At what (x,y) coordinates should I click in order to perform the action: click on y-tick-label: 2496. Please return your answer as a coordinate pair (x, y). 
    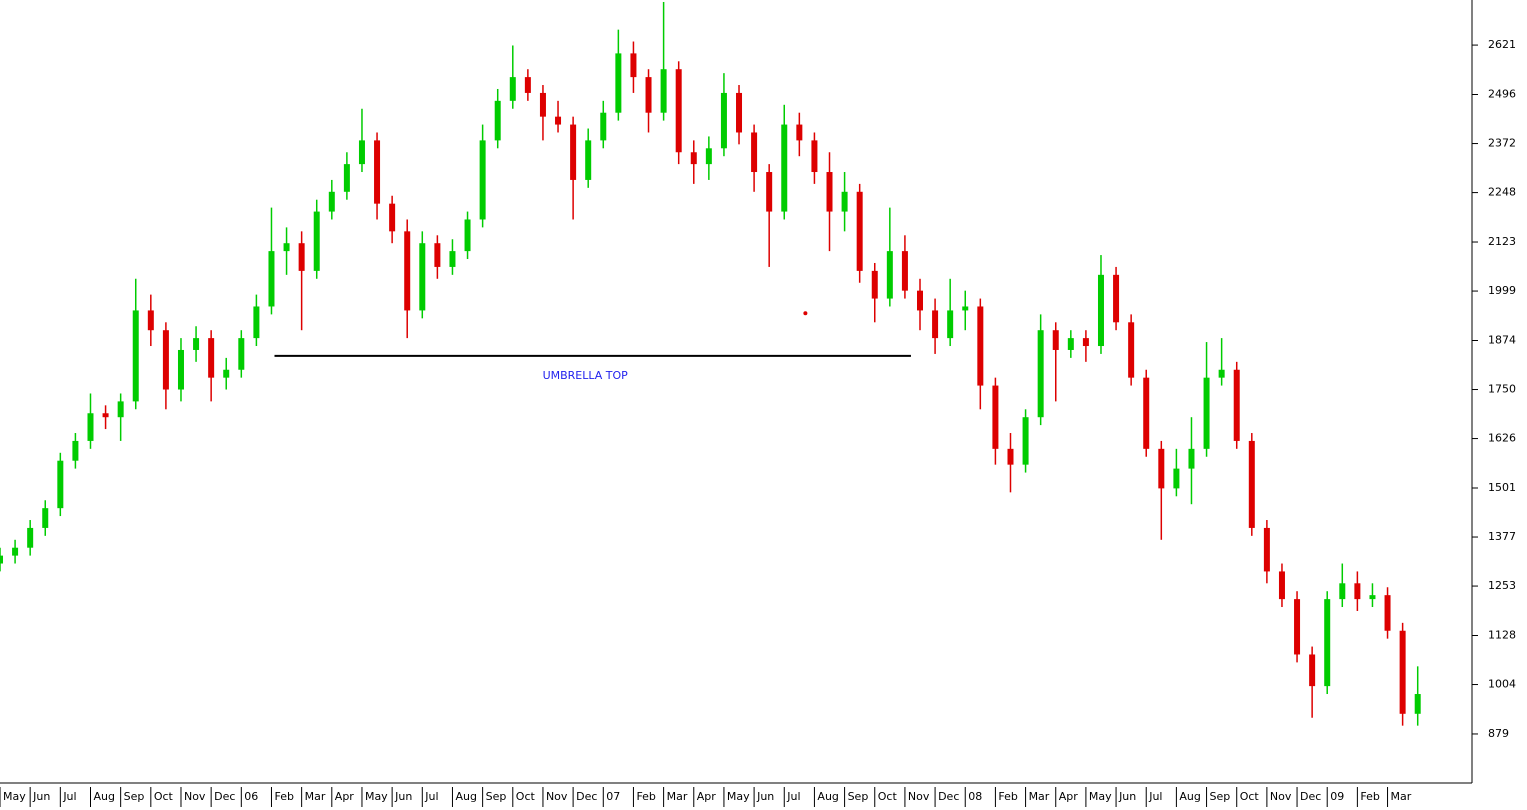
    Looking at the image, I should click on (1502, 94).